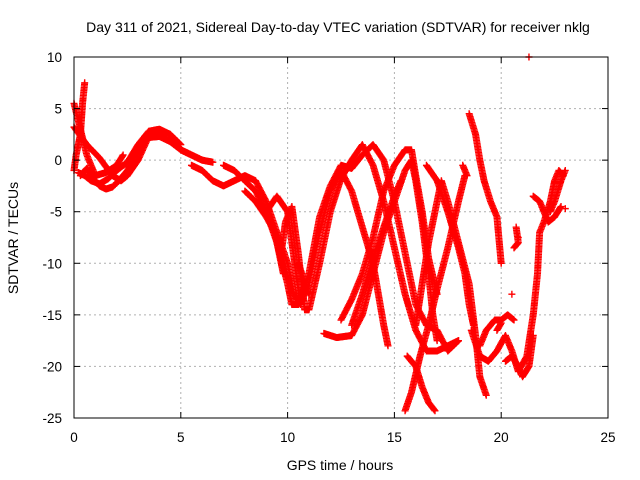  What do you see at coordinates (58, 109) in the screenshot?
I see `y-tick-label: 5` at bounding box center [58, 109].